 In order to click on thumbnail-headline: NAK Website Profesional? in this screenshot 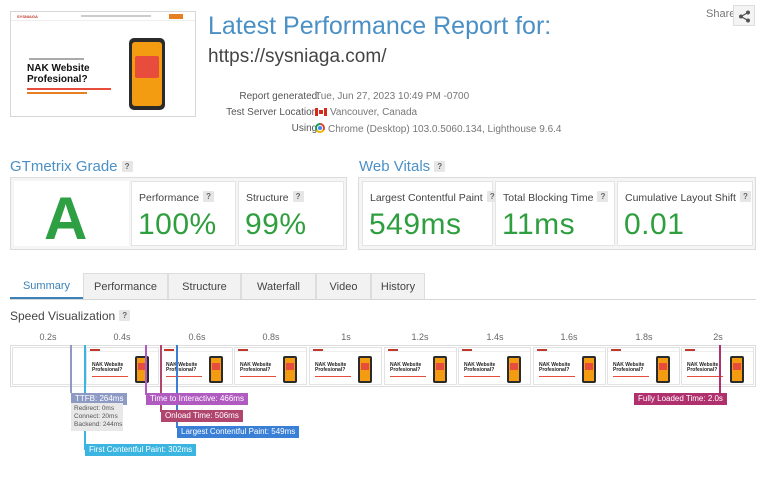, I will do `click(58, 74)`.